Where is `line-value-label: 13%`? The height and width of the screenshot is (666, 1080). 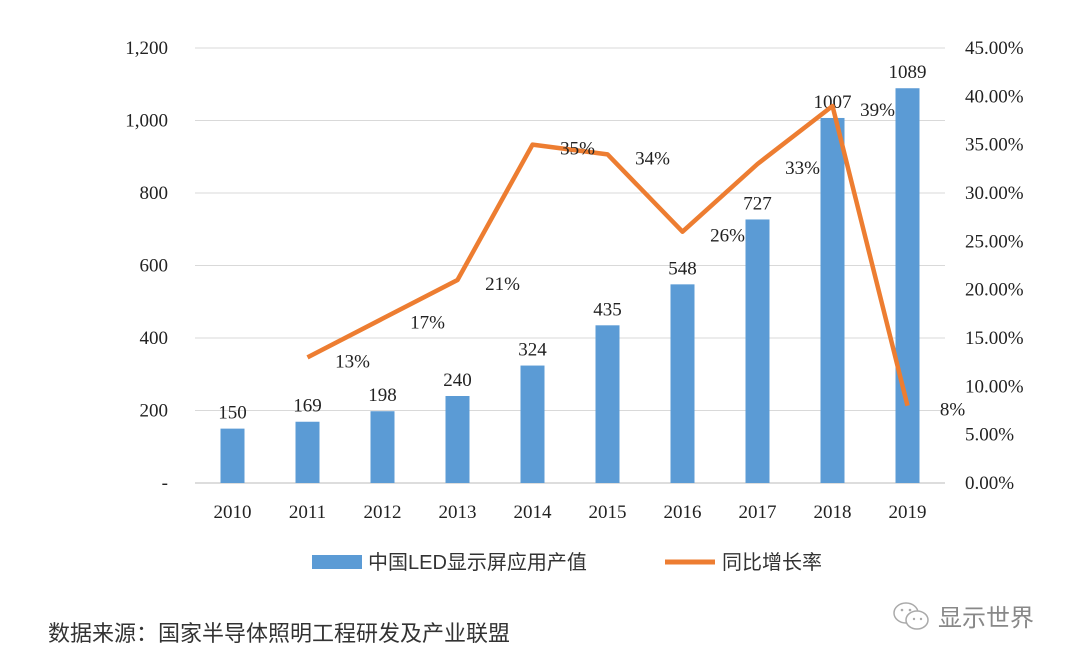
line-value-label: 13% is located at coordinates (352, 361).